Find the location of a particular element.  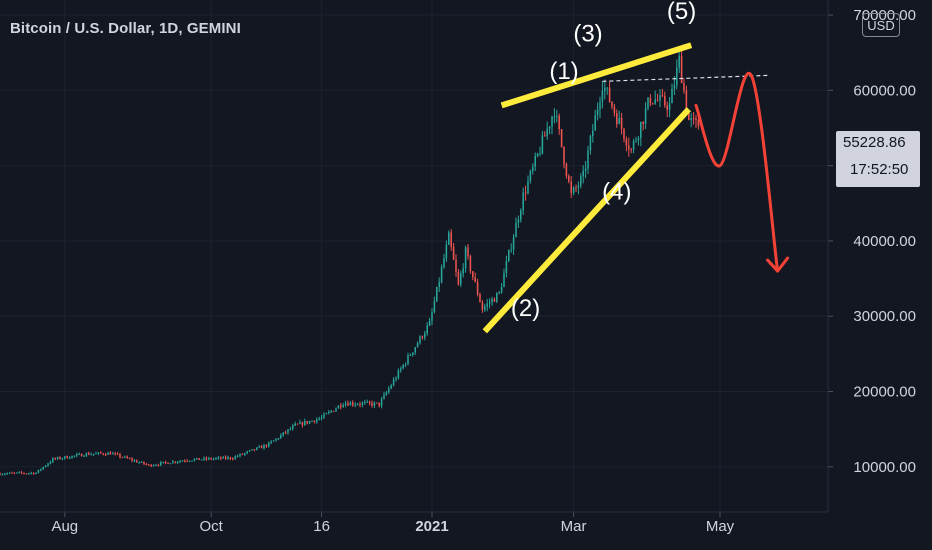

price-tick-label: 10000.00 is located at coordinates (884, 467).